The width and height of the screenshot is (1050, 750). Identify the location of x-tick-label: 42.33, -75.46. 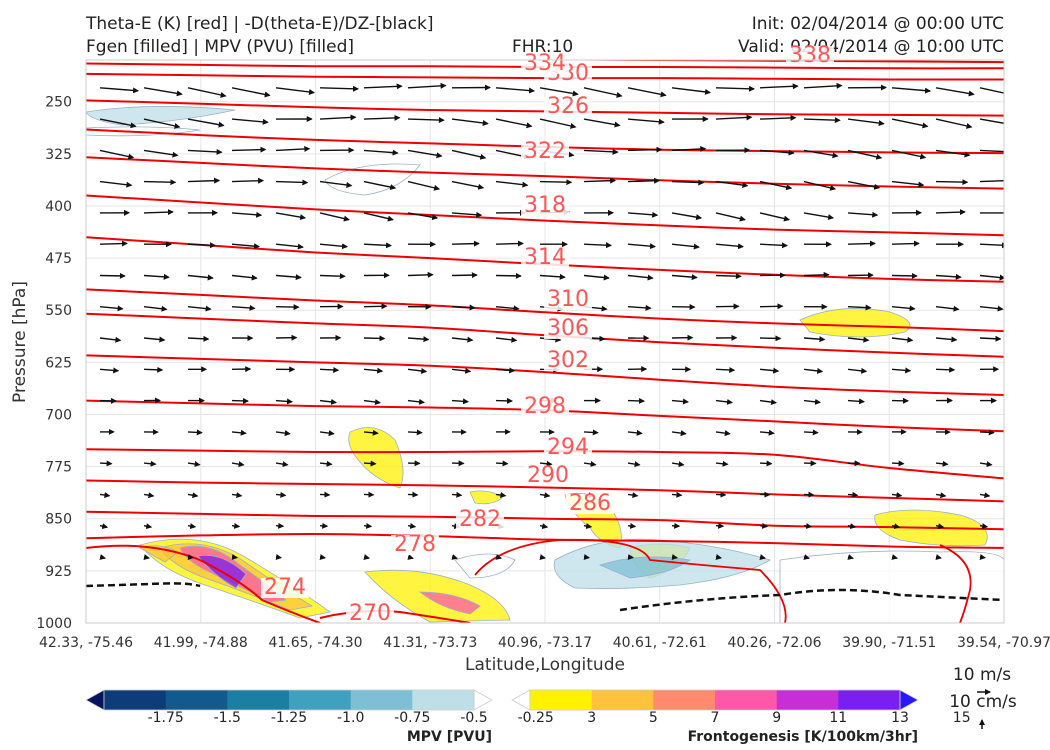
(86, 643).